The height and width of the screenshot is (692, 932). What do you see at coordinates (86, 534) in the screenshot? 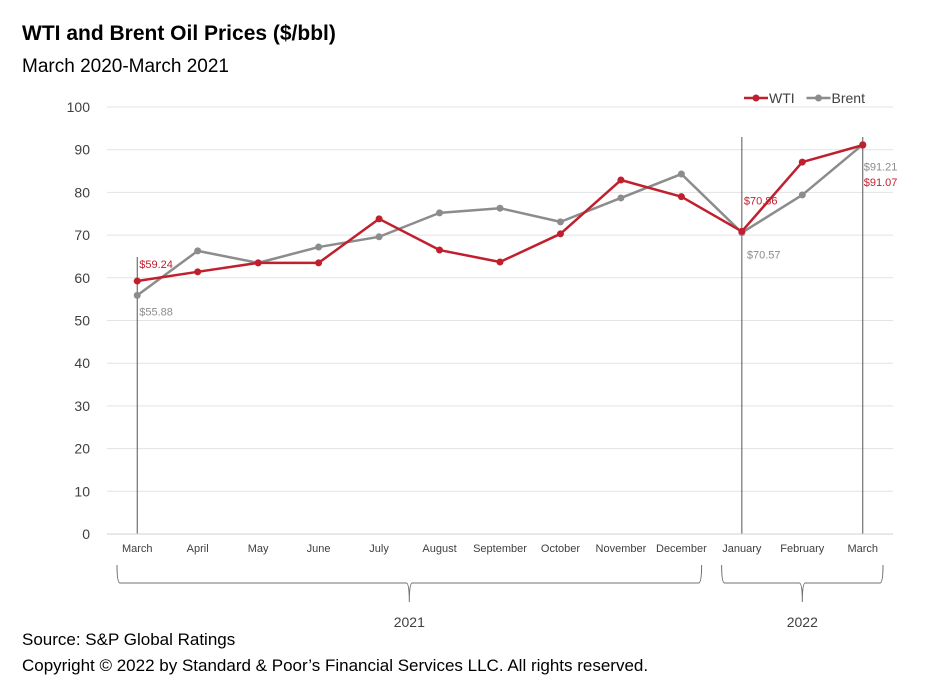
I see `y-tick-label: 0` at bounding box center [86, 534].